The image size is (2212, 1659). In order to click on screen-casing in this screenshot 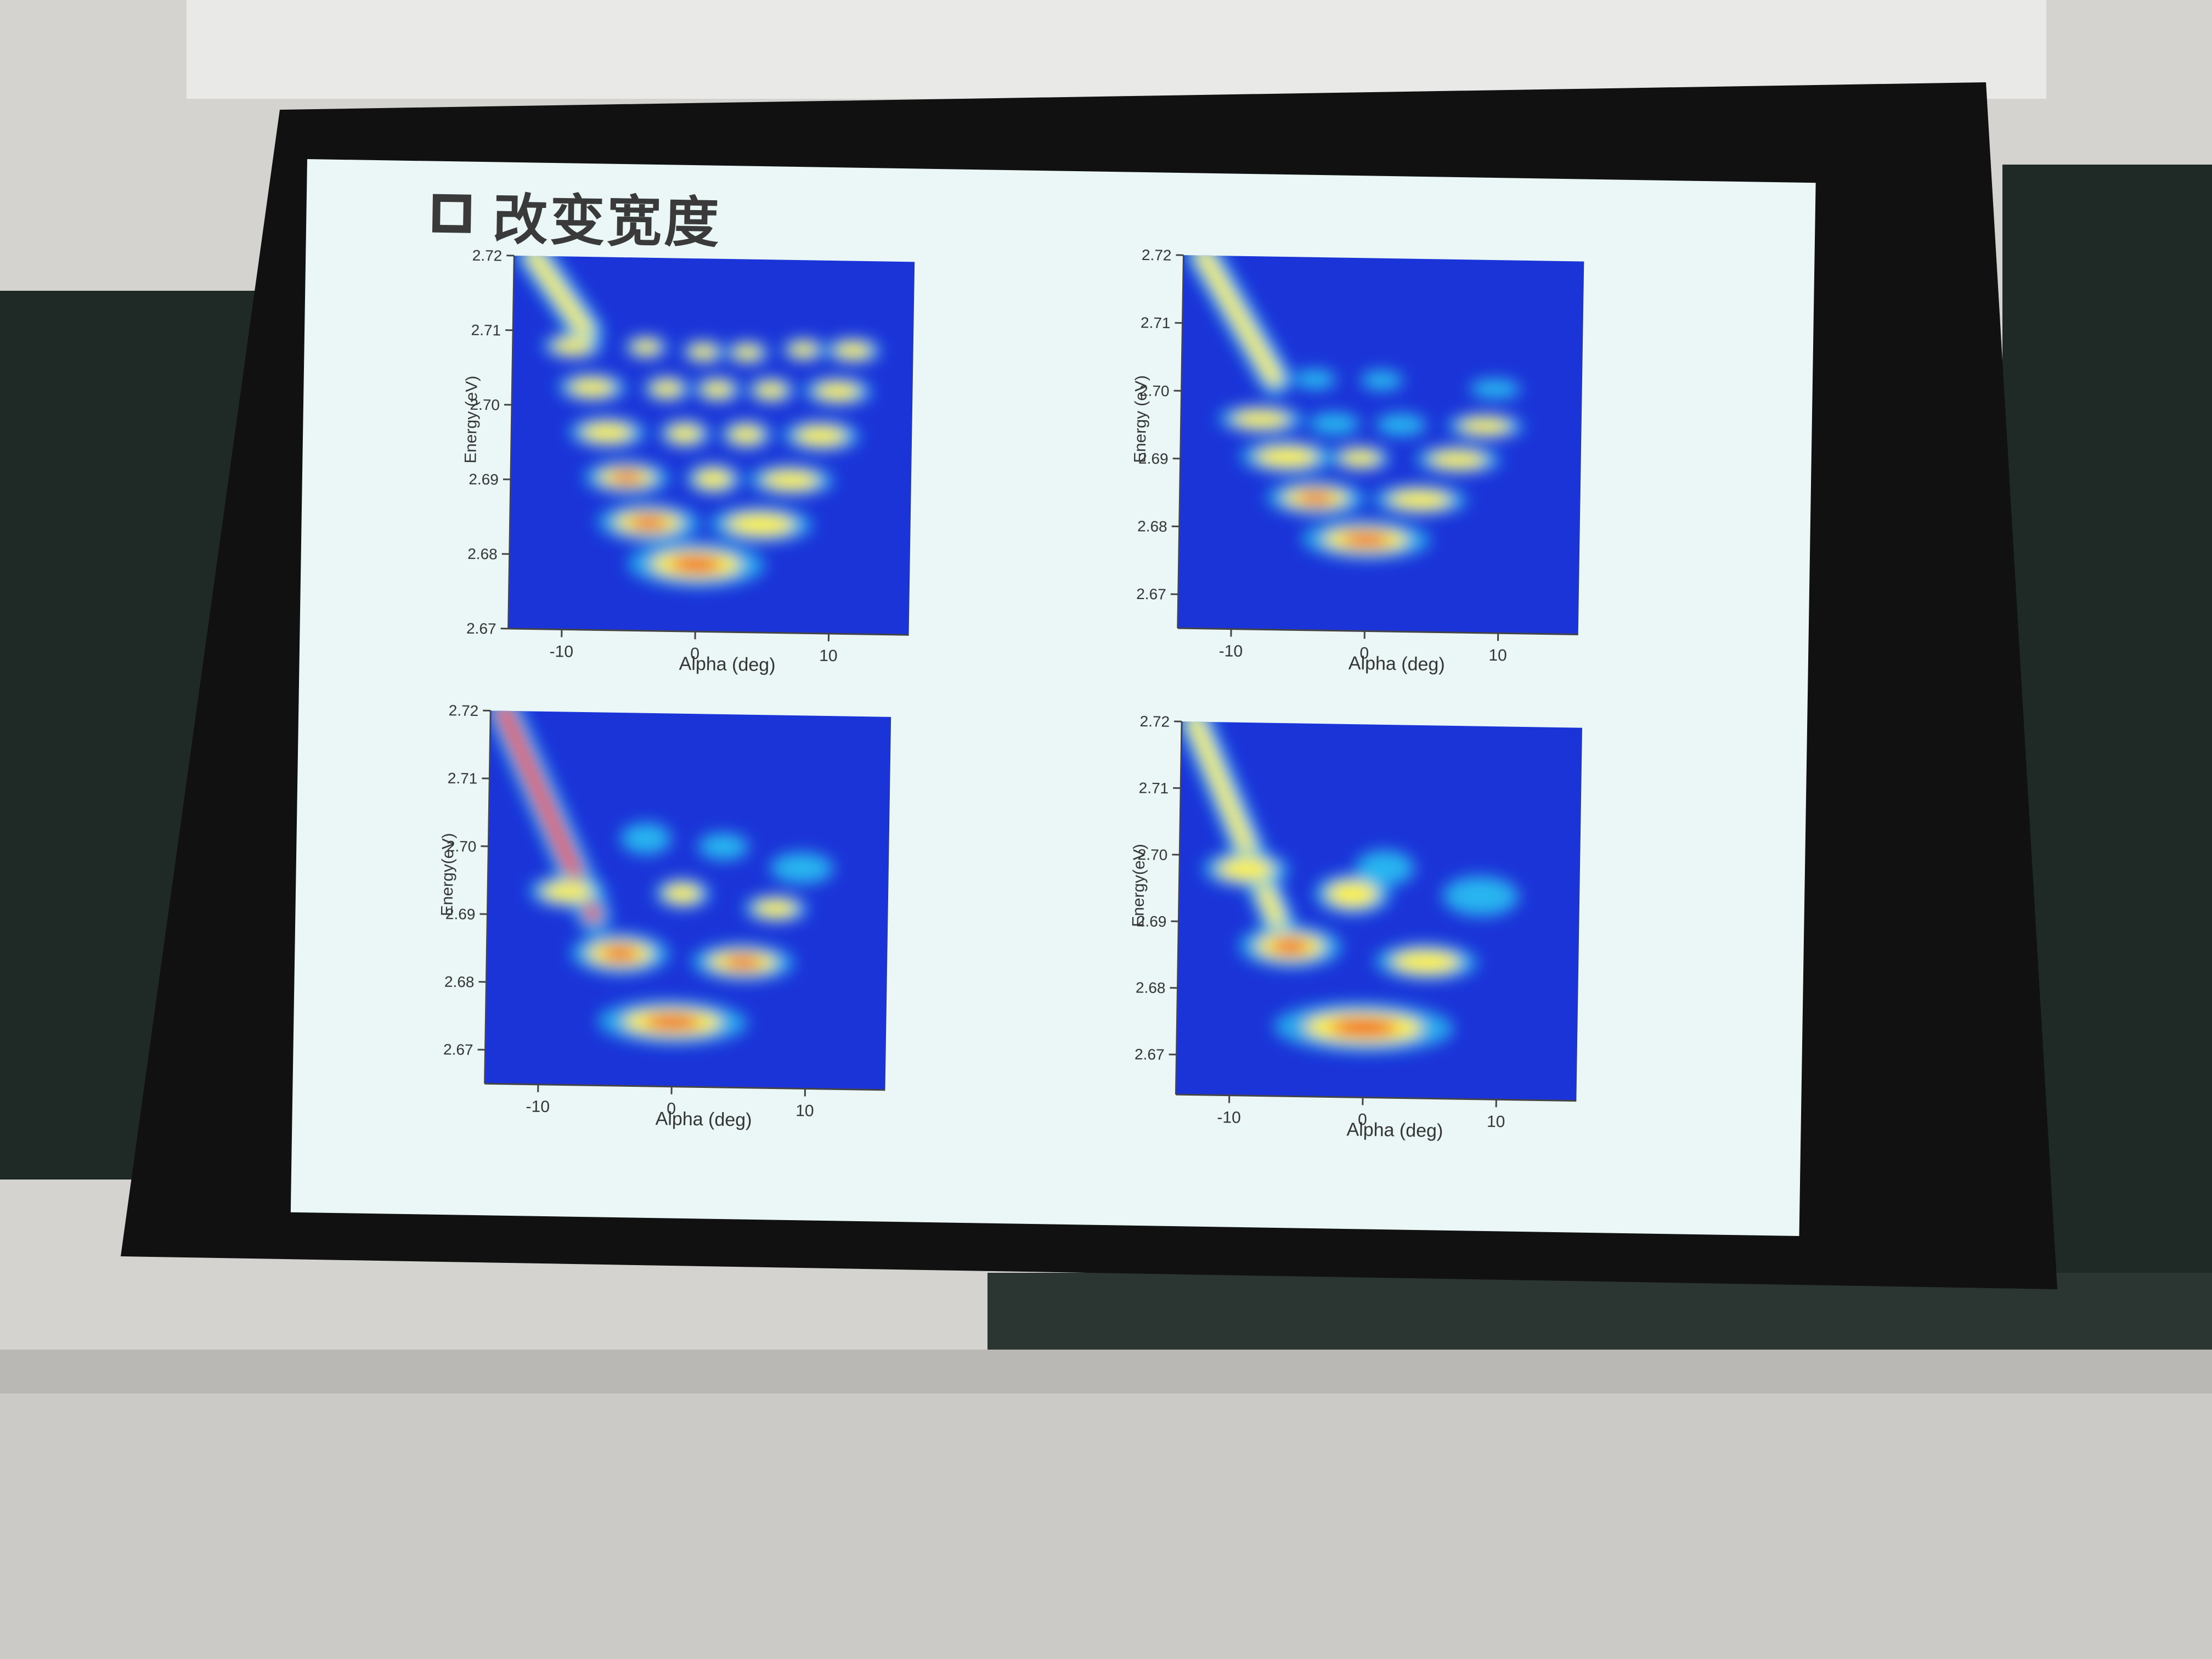, I will do `click(1116, 49)`.